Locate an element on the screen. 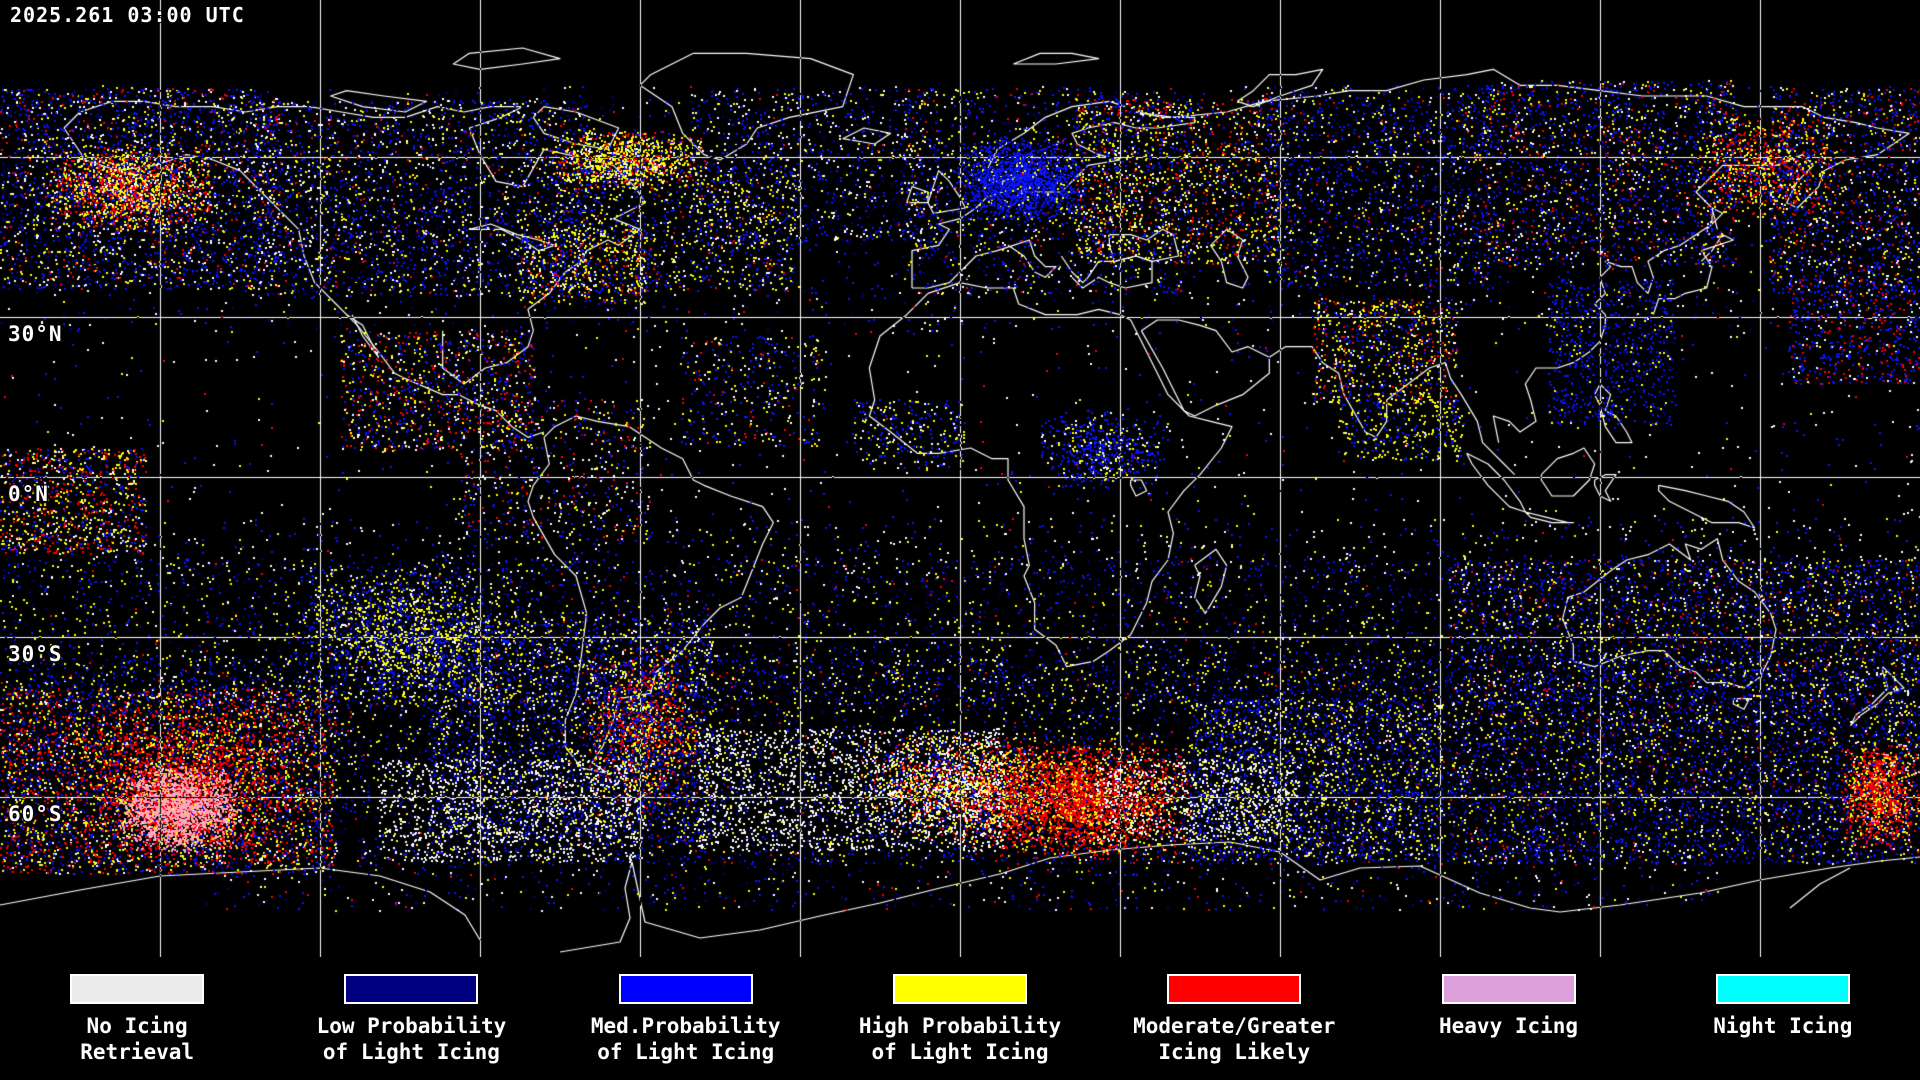  legend-item: No Icing Retrieval is located at coordinates (137, 1018).